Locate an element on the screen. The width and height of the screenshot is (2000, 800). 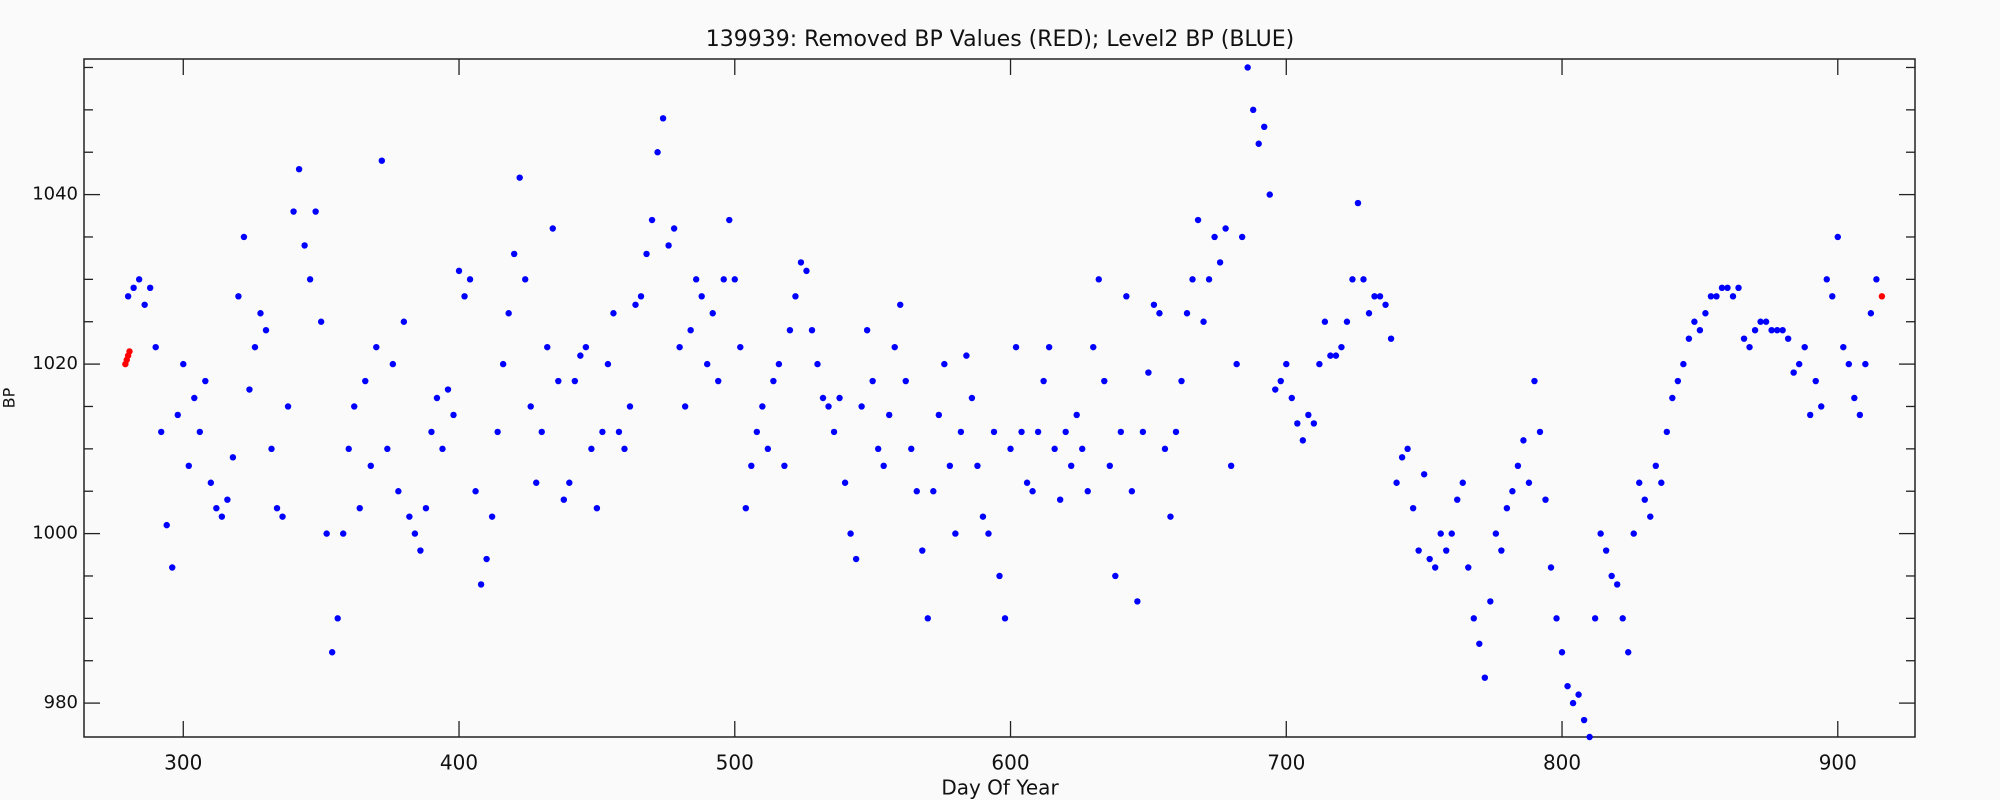
y-tick-label: 980 is located at coordinates (61, 702).